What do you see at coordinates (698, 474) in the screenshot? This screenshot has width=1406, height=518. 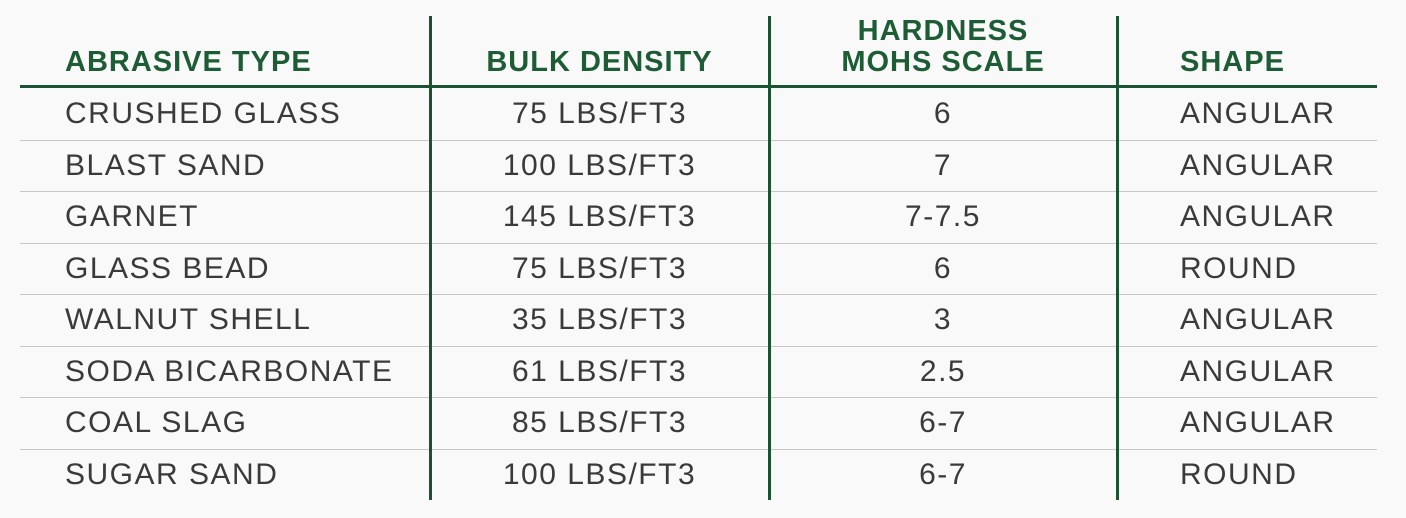 I see `table-row: SUGAR SAND 100 LBS/FT3 6-7 ROUND` at bounding box center [698, 474].